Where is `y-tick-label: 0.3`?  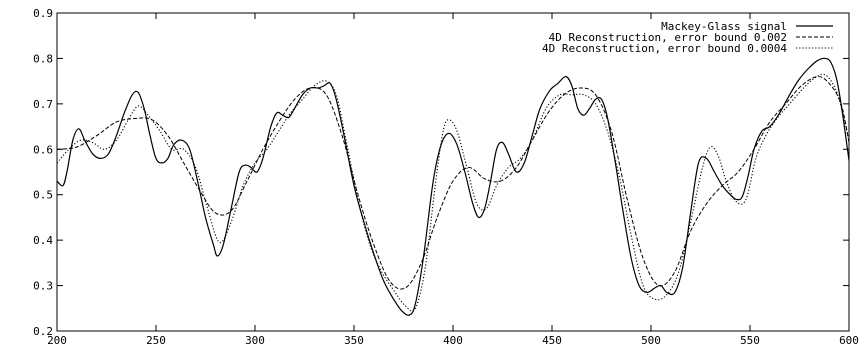
y-tick-label: 0.3 is located at coordinates (43, 286).